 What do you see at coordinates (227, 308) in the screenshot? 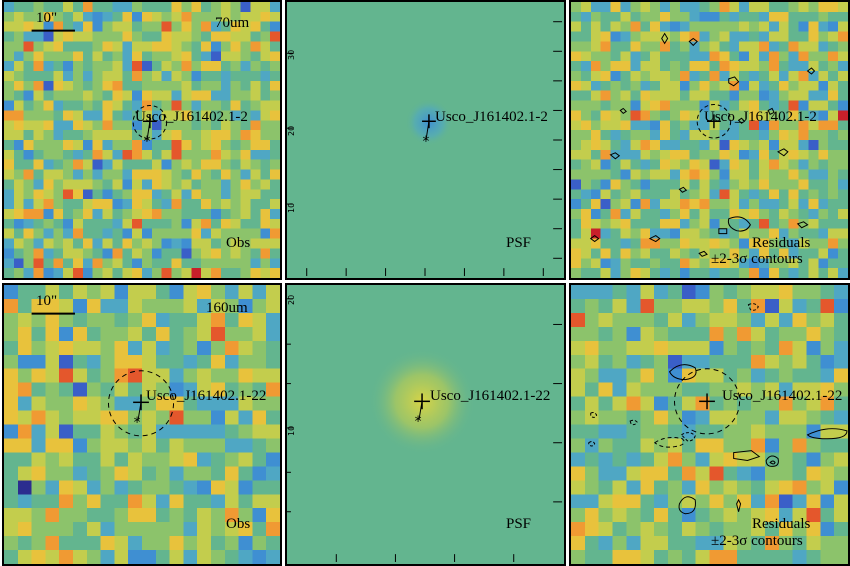
I see `band-label: 160um` at bounding box center [227, 308].